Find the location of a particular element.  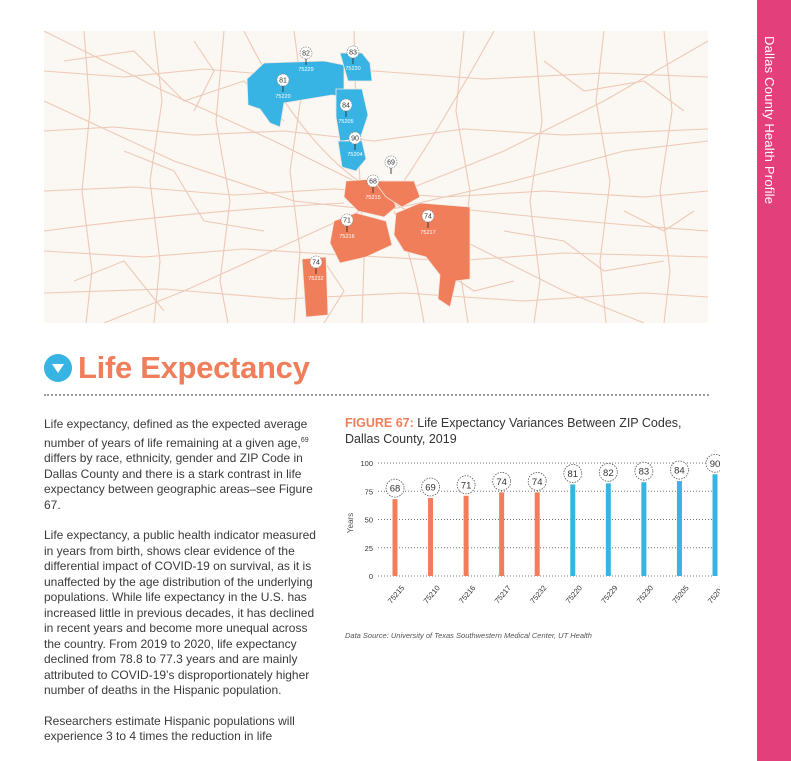

marker-zip: 75210 is located at coordinates (390, 179).